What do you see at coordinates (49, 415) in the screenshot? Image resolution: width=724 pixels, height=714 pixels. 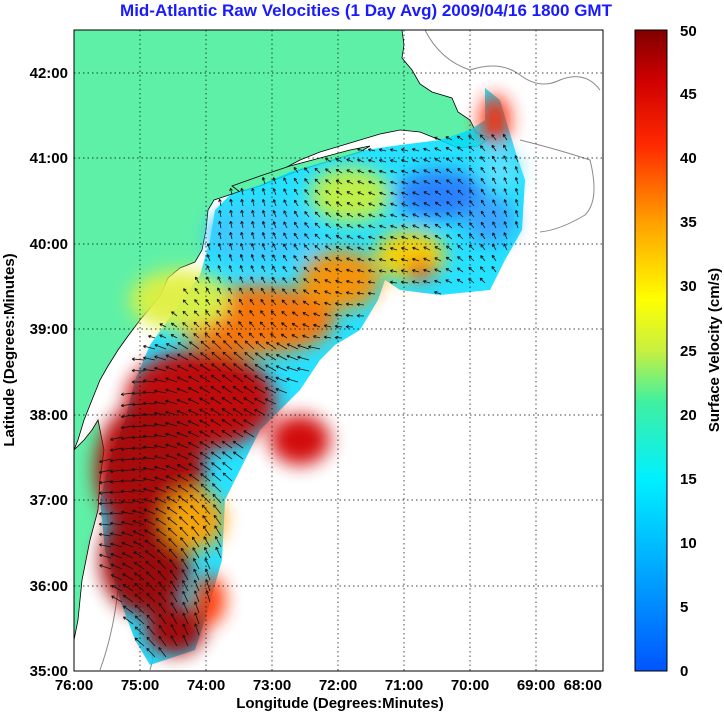 I see `y-tick-label: 38:00` at bounding box center [49, 415].